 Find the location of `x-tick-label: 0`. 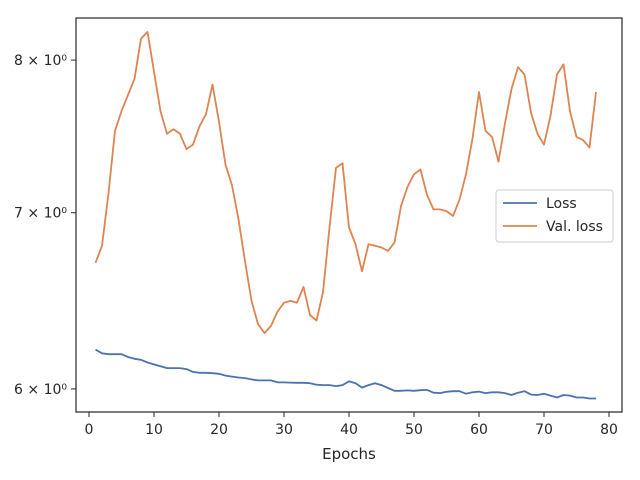

x-tick-label: 0 is located at coordinates (89, 430).